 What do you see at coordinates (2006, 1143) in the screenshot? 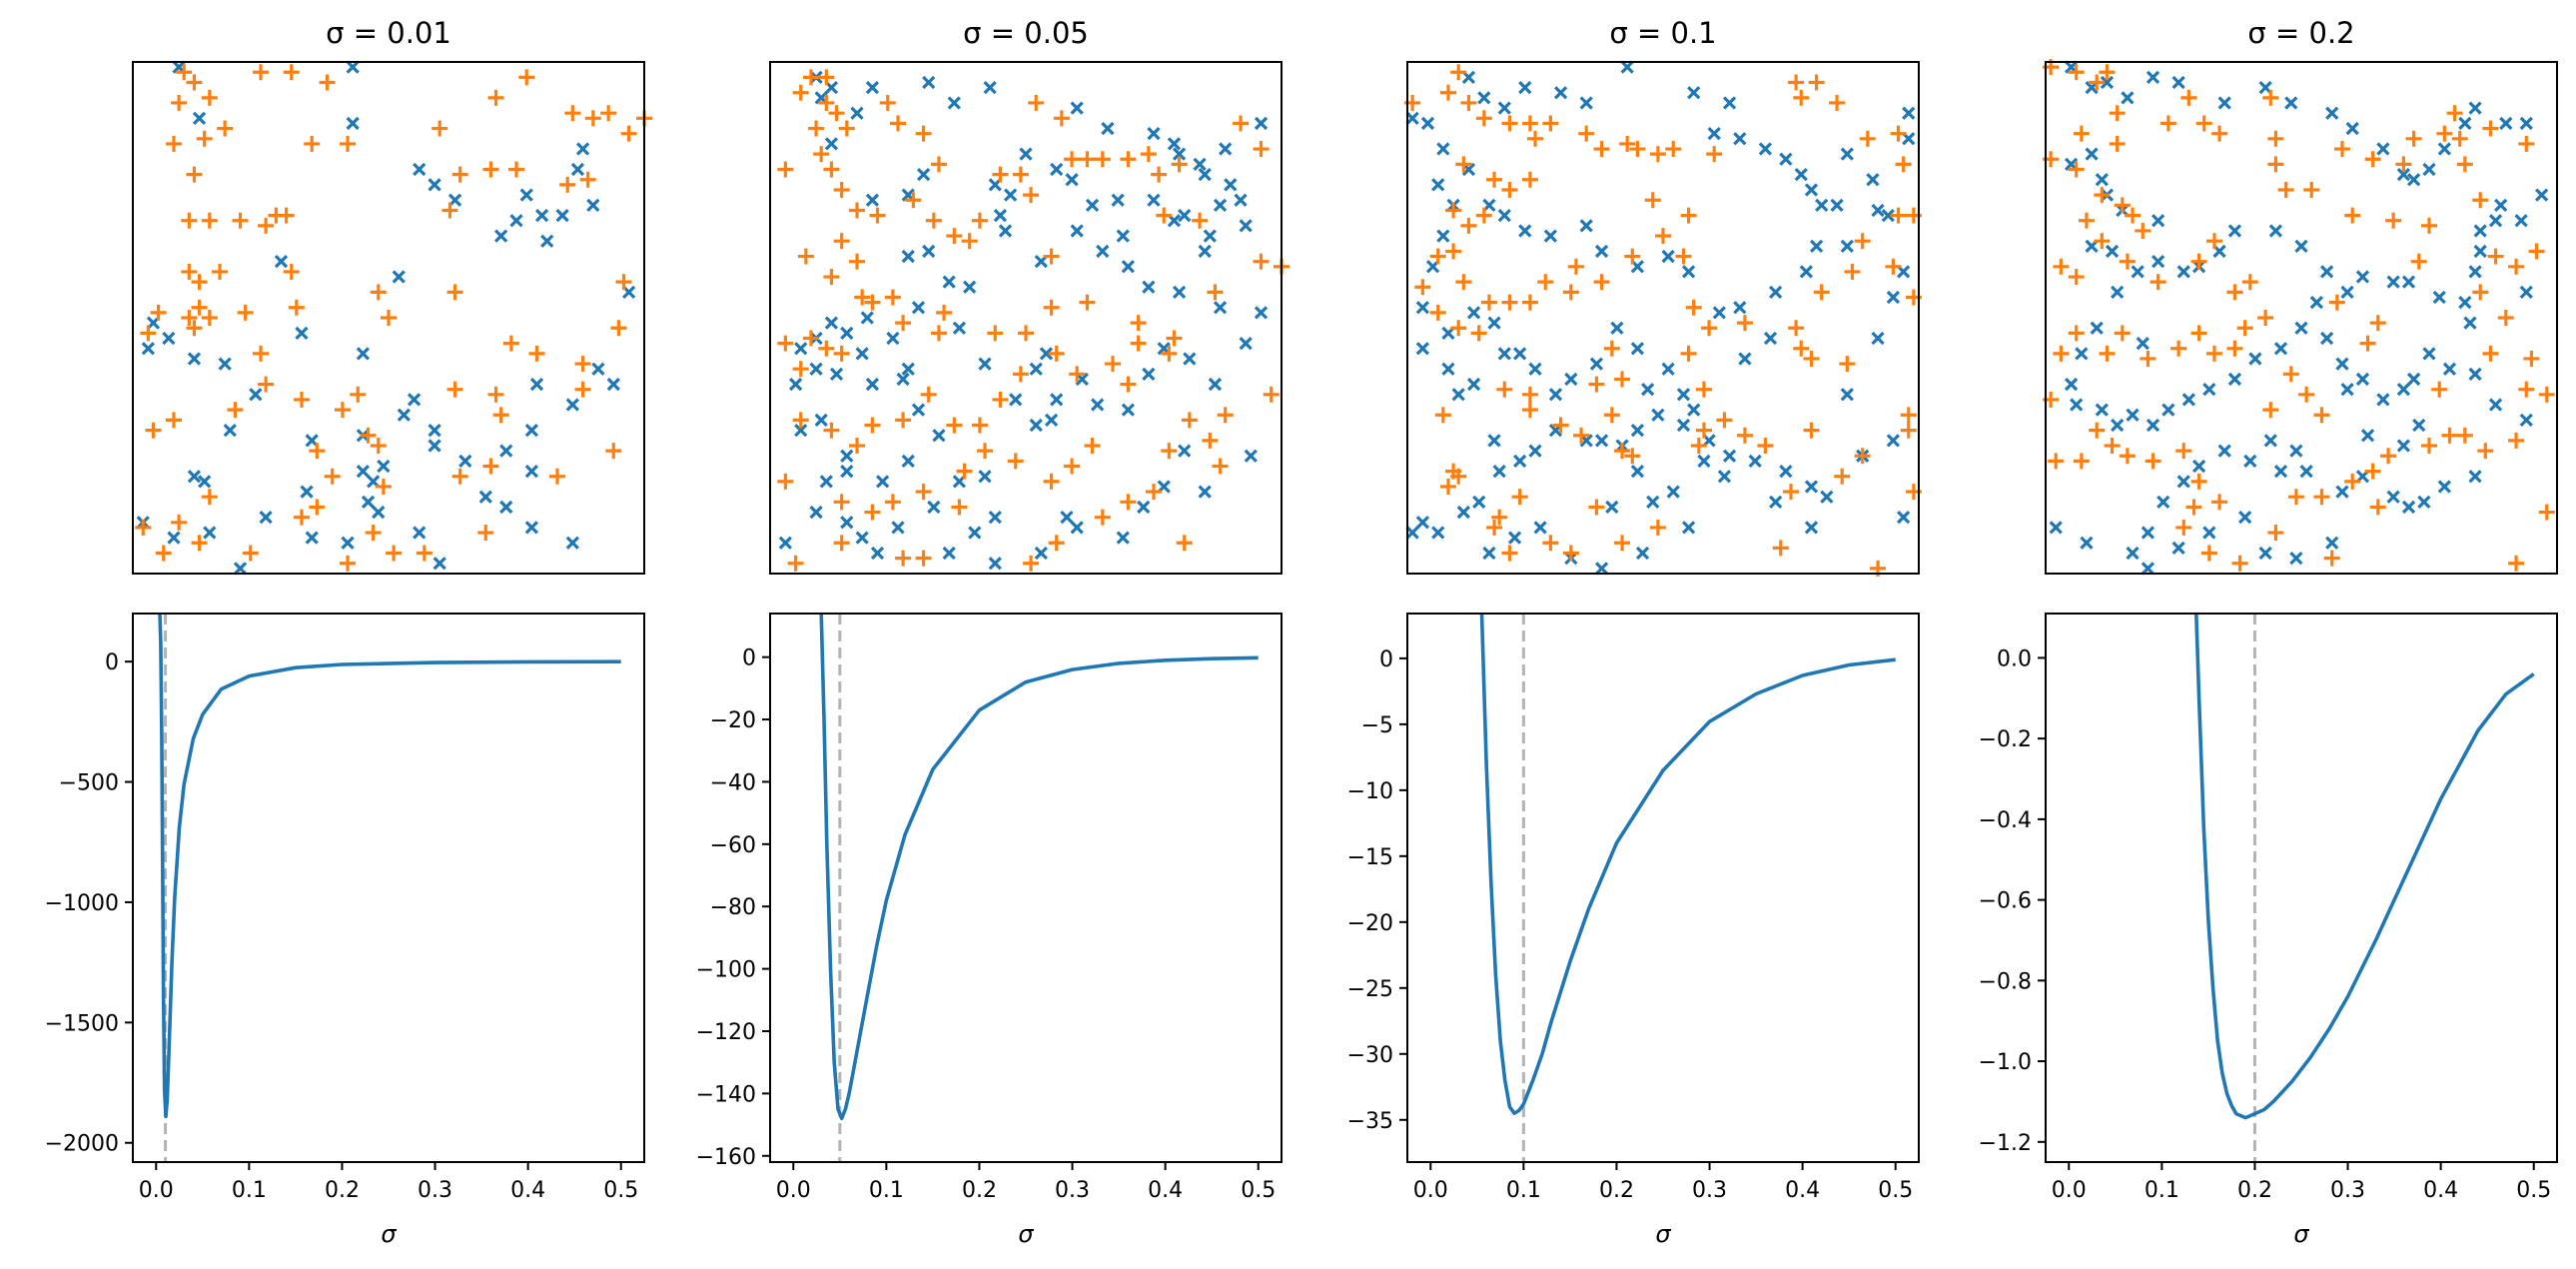
I see `y-tick-label: −1.2` at bounding box center [2006, 1143].